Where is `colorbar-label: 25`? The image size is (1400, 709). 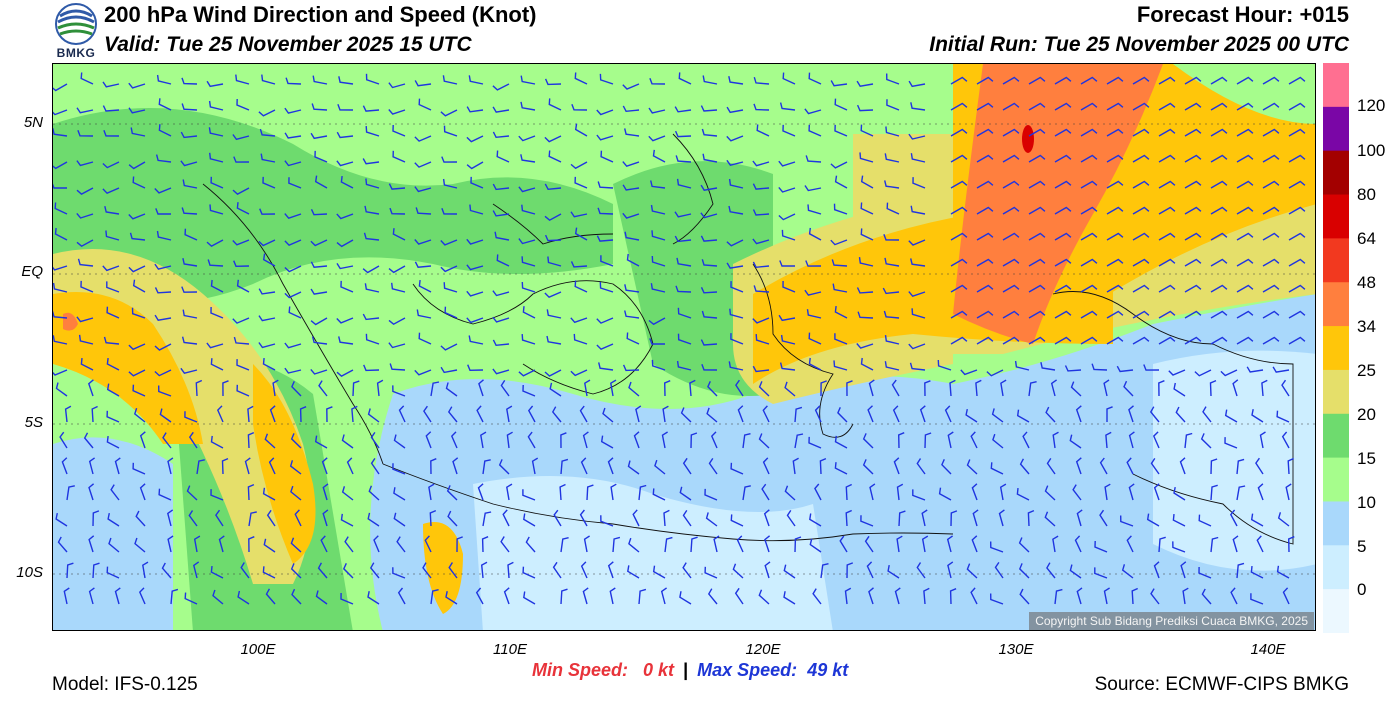
colorbar-label: 25 is located at coordinates (1366, 370).